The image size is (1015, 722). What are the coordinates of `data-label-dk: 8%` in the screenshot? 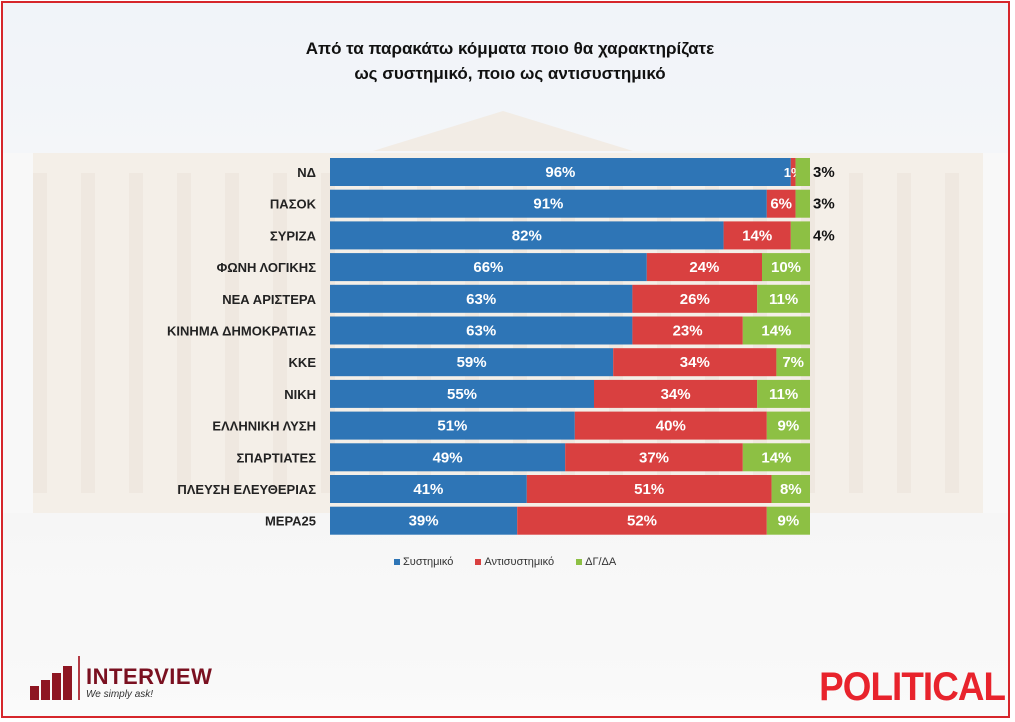 It's located at (791, 489).